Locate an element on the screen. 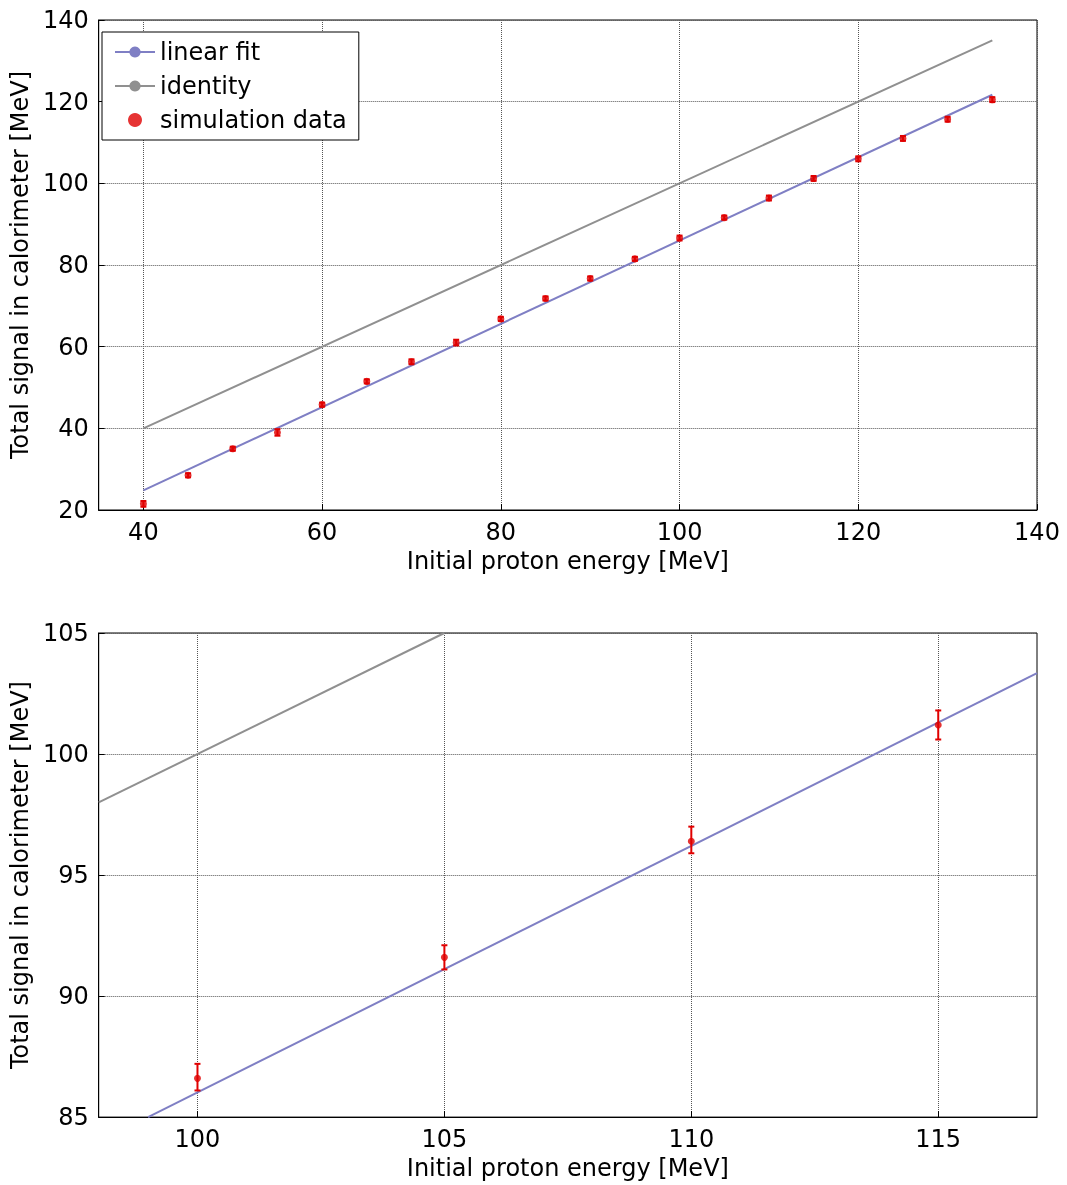 The image size is (1067, 1185). y-tick-label: 40 is located at coordinates (73, 428).